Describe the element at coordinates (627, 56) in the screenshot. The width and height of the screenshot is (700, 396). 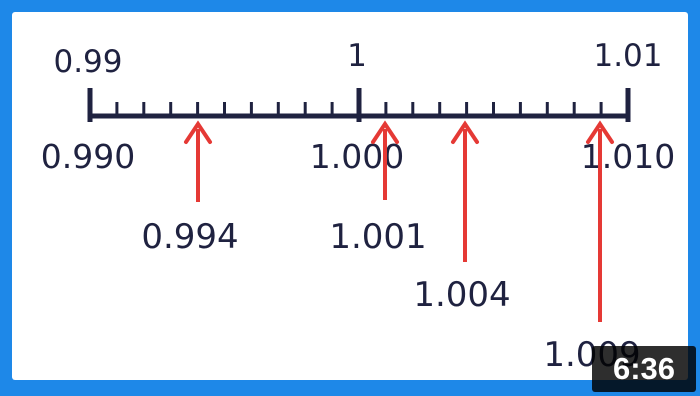
I see `top-label-end: 1.01` at that location.